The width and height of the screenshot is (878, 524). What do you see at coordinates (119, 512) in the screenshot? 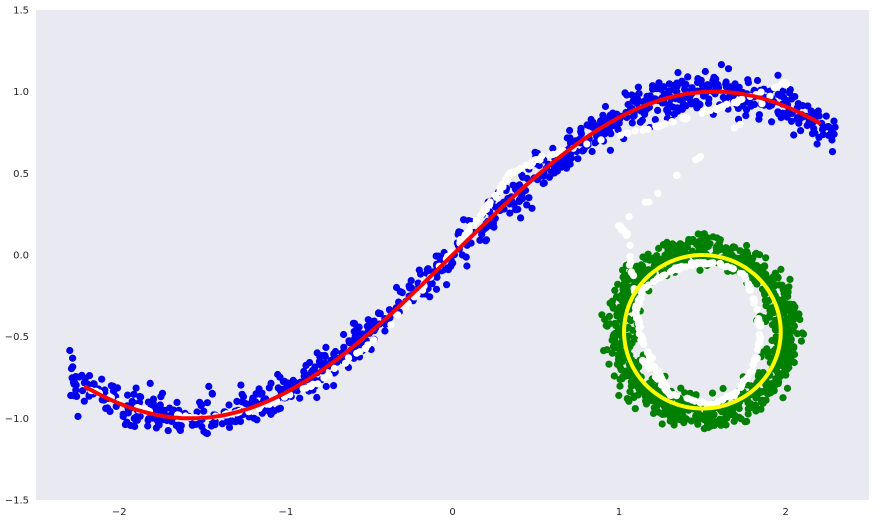
I see `x-tick-label: −2` at bounding box center [119, 512].